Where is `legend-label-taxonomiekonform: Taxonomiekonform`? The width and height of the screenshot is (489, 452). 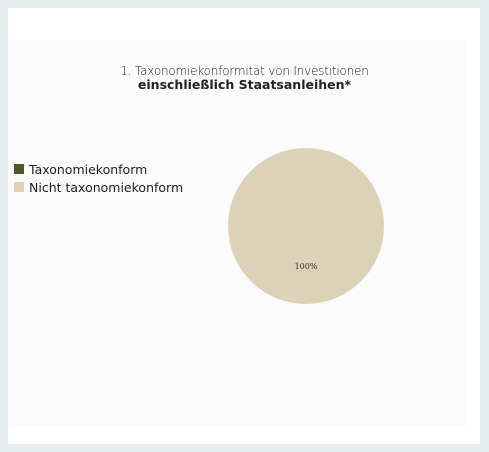
legend-label-taxonomiekonform: Taxonomiekonform is located at coordinates (88, 169).